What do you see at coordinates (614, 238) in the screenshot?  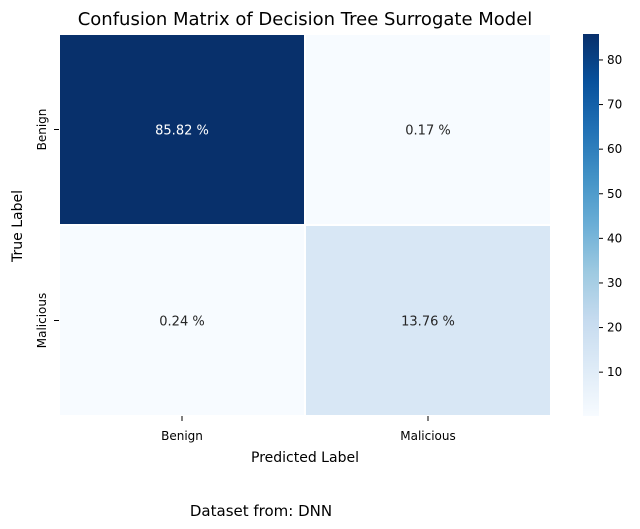 I see `colorbar-tick-label: 40` at bounding box center [614, 238].